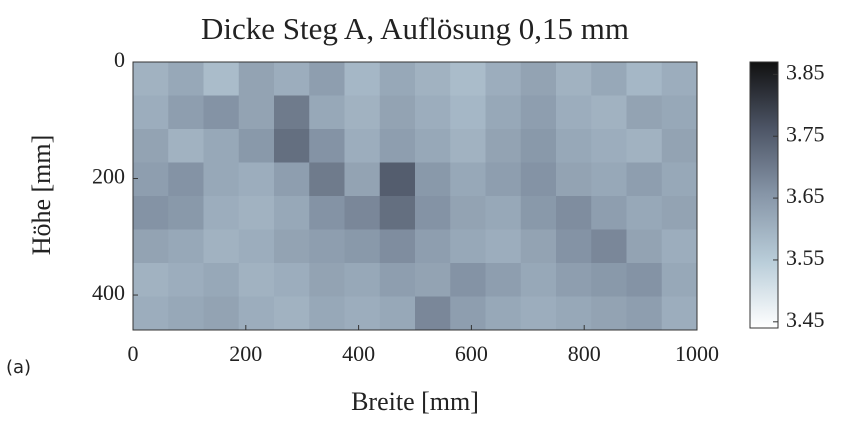 This screenshot has width=852, height=421. I want to click on x-tick-label: 1000, so click(697, 353).